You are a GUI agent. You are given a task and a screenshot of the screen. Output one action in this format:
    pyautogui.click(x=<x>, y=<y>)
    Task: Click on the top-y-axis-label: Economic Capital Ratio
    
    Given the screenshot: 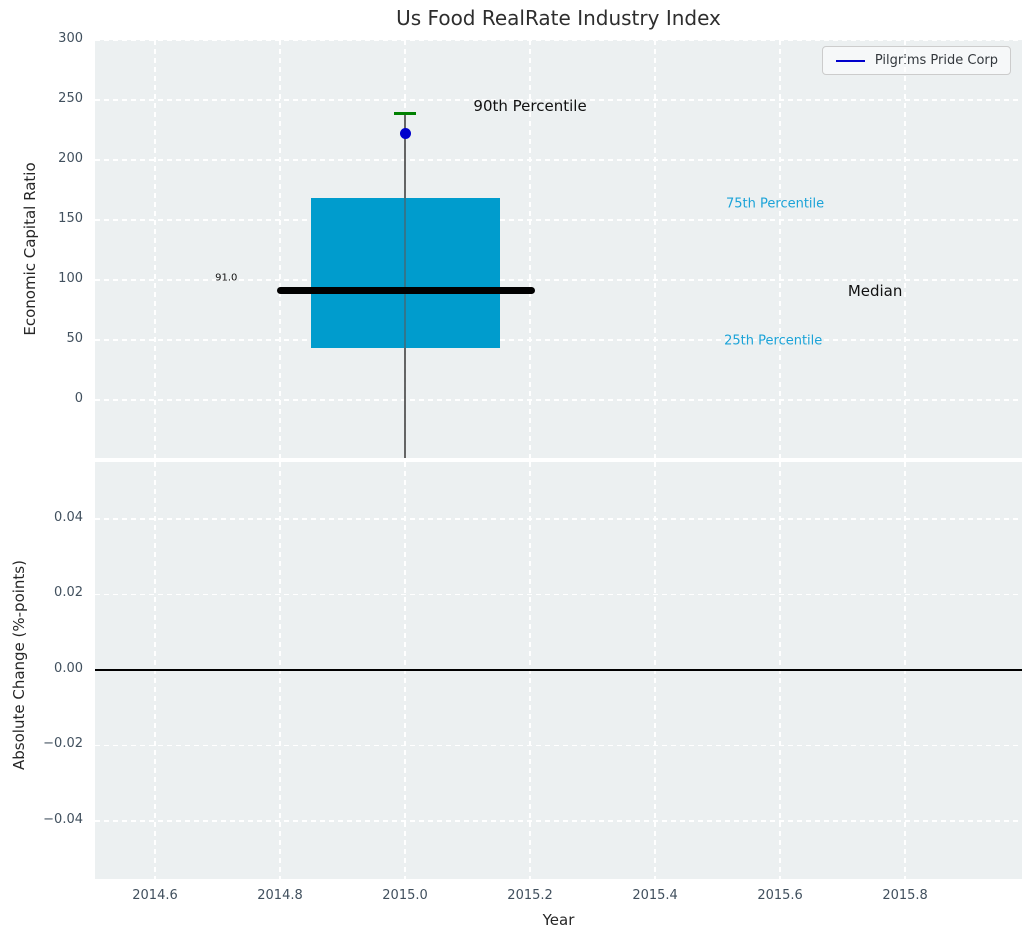 What is the action you would take?
    pyautogui.click(x=30, y=249)
    